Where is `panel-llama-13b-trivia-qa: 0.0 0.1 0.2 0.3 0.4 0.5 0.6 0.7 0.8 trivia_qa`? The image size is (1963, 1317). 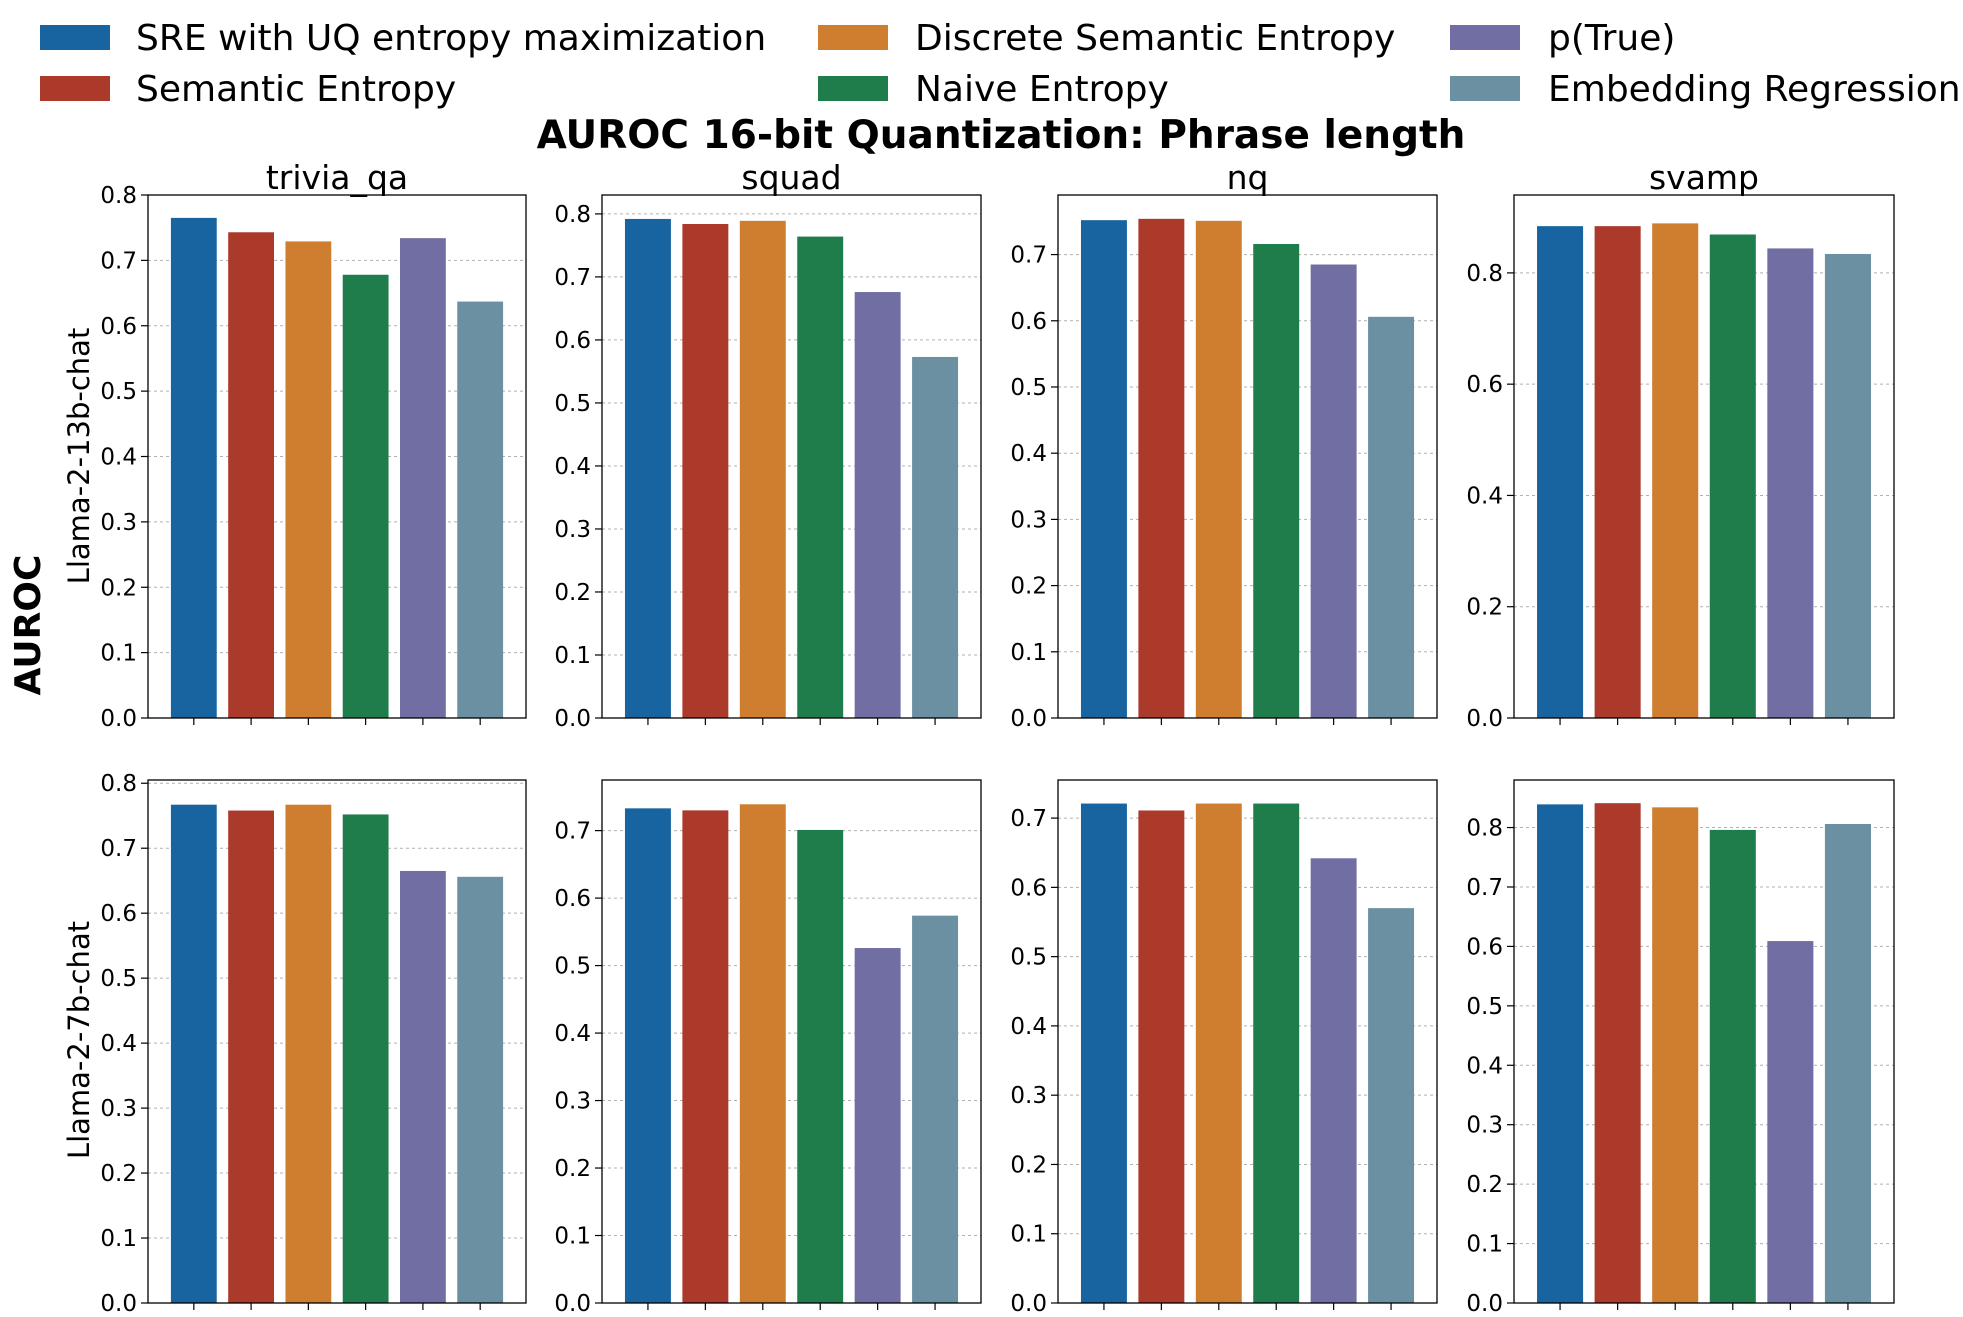 panel-llama-13b-trivia-qa: 0.0 0.1 0.2 0.3 0.4 0.5 0.6 0.7 0.8 trivia_qa is located at coordinates (313, 445).